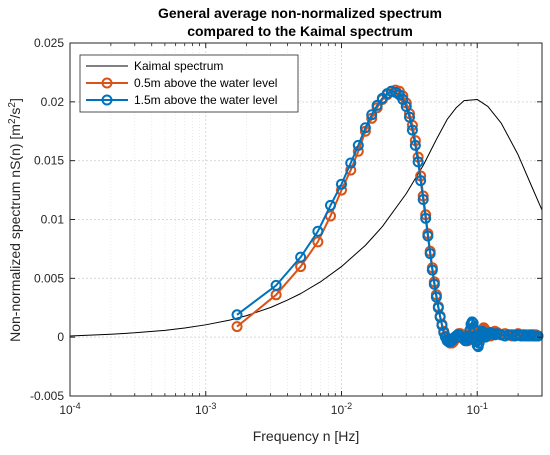  What do you see at coordinates (348, 406) in the screenshot?
I see `x-tick-label-exponent: -2` at bounding box center [348, 406].